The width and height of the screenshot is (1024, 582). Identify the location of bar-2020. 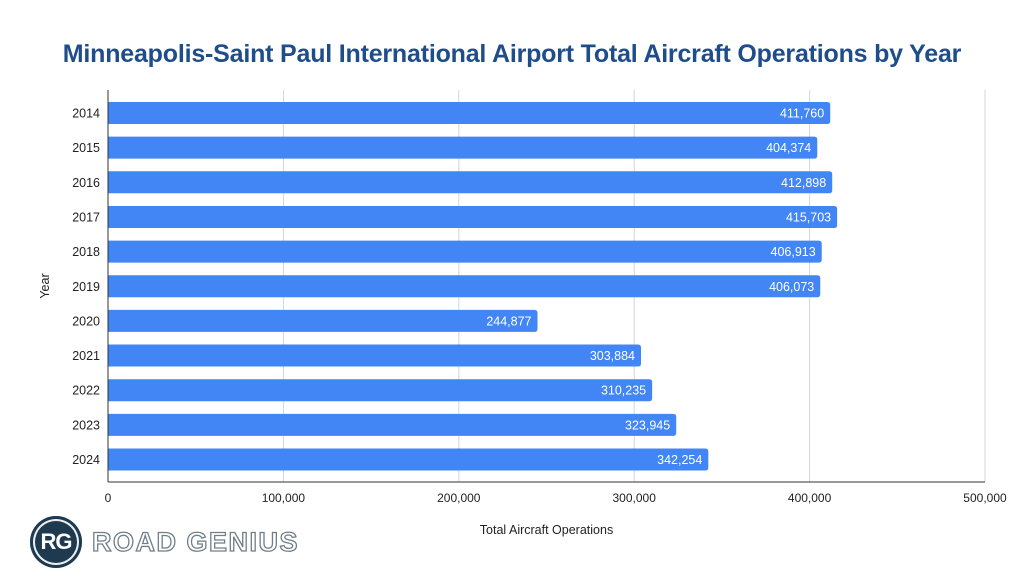
(323, 320).